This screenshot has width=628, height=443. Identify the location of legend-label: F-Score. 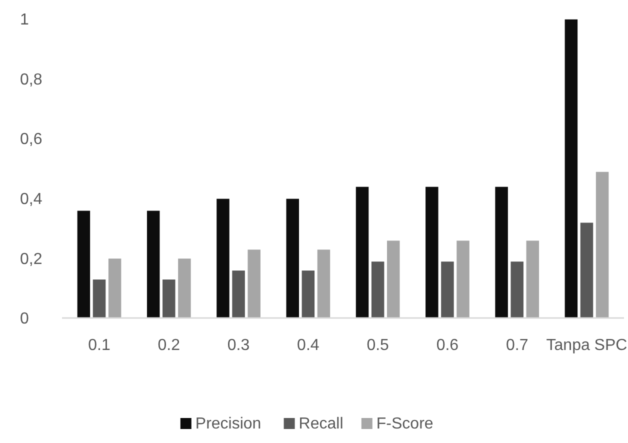
(405, 424).